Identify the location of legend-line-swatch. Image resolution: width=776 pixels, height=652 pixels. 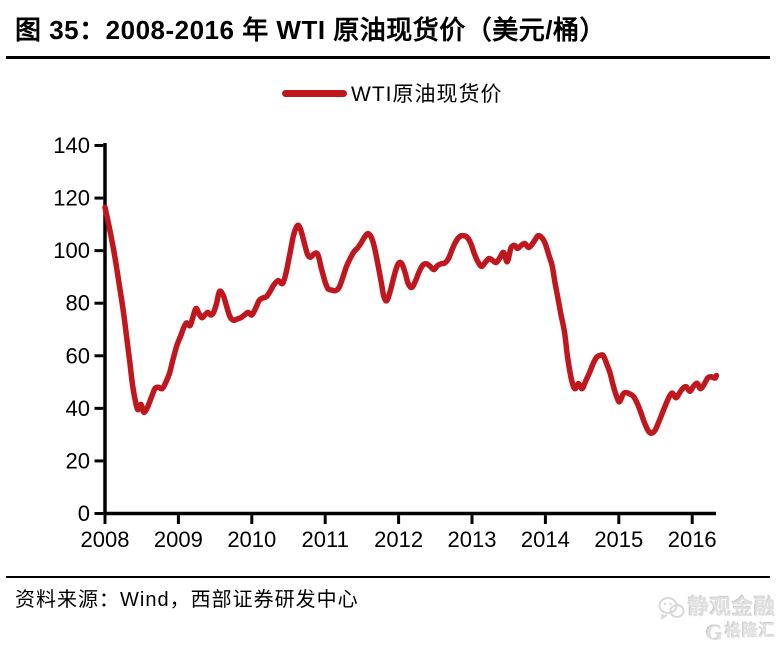
(314, 93).